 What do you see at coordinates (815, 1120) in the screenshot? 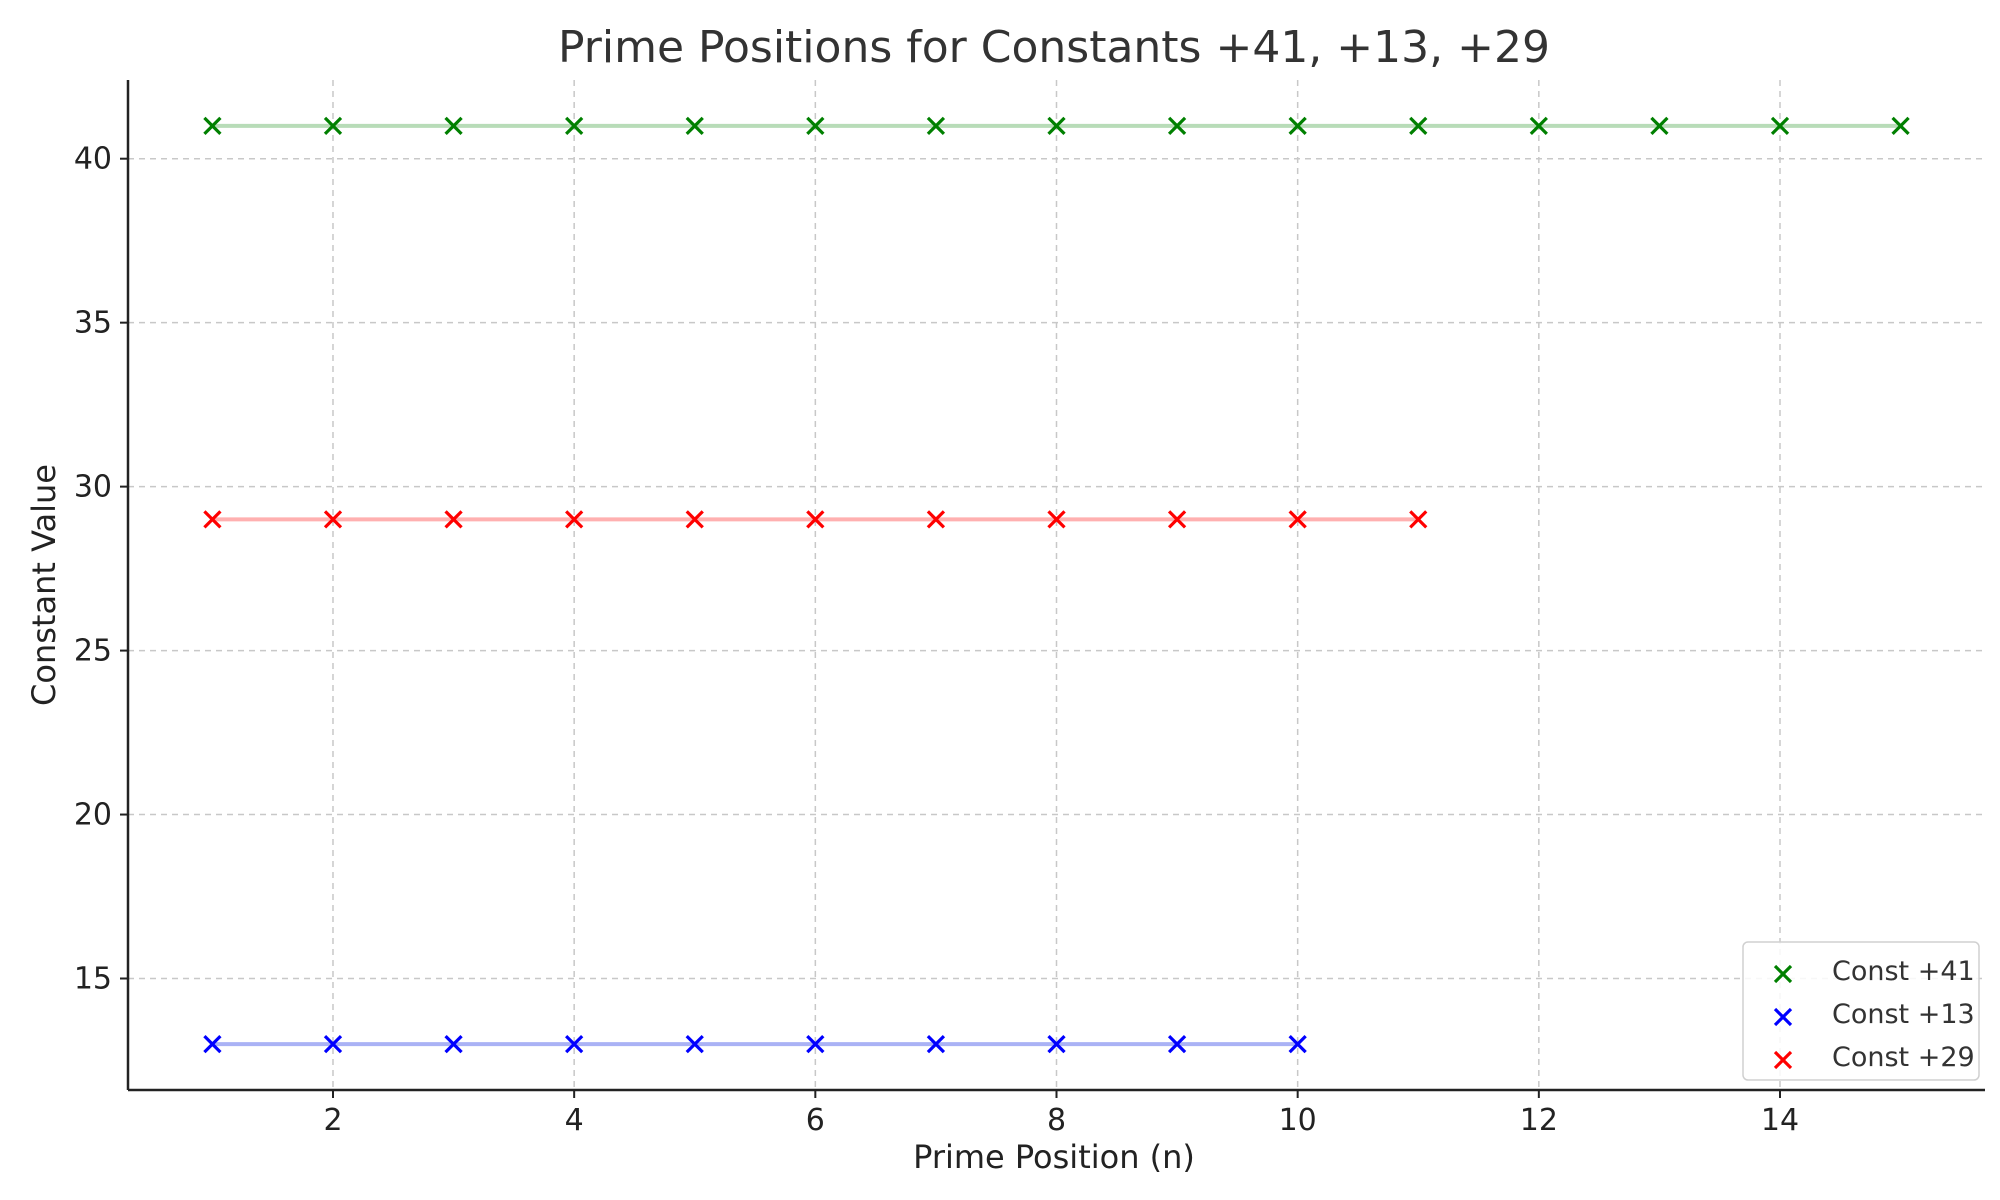
I see `x-tick-label: 6` at bounding box center [815, 1120].